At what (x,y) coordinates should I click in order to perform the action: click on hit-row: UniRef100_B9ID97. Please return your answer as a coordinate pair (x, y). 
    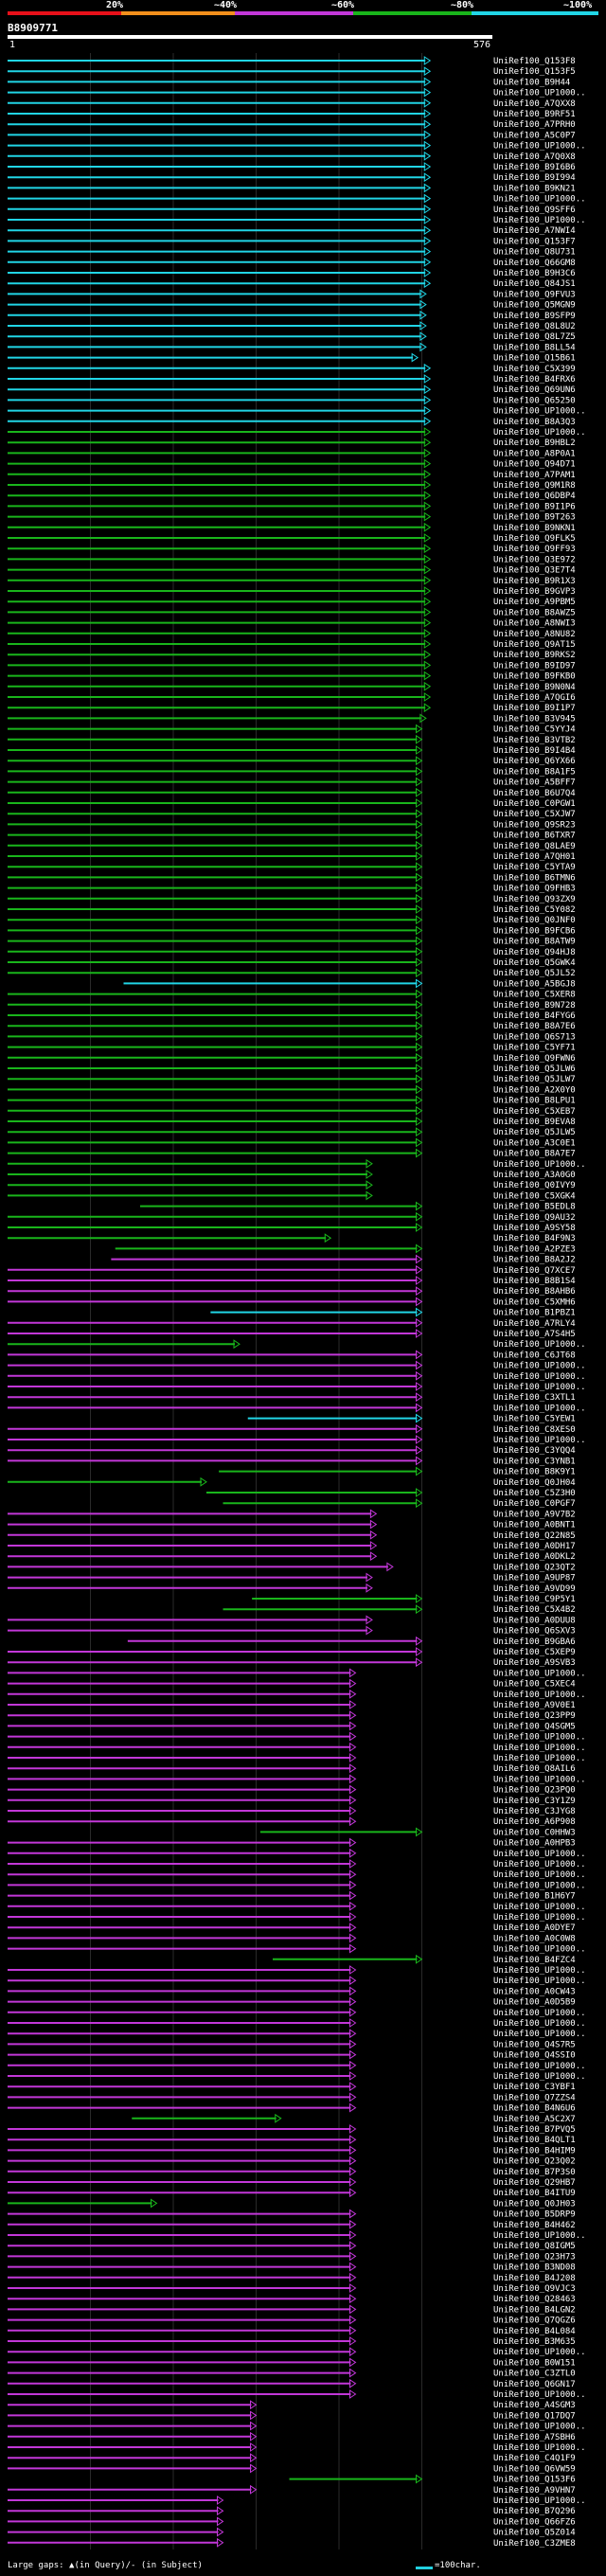
    Looking at the image, I should click on (292, 665).